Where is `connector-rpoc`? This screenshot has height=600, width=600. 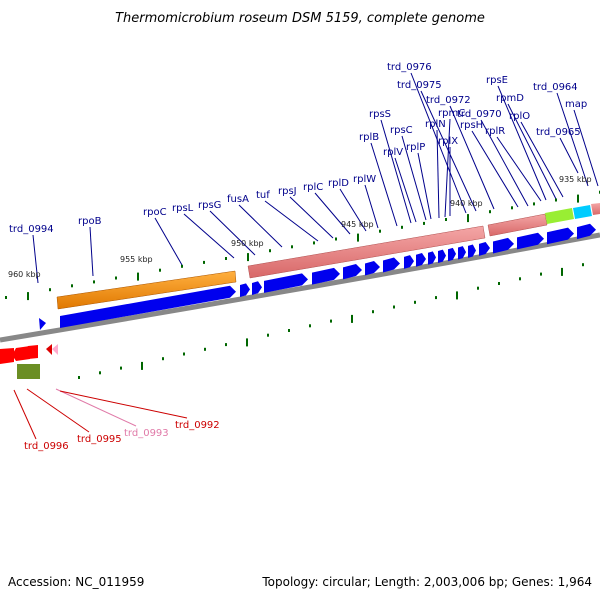 connector-rpoc is located at coordinates (168, 241).